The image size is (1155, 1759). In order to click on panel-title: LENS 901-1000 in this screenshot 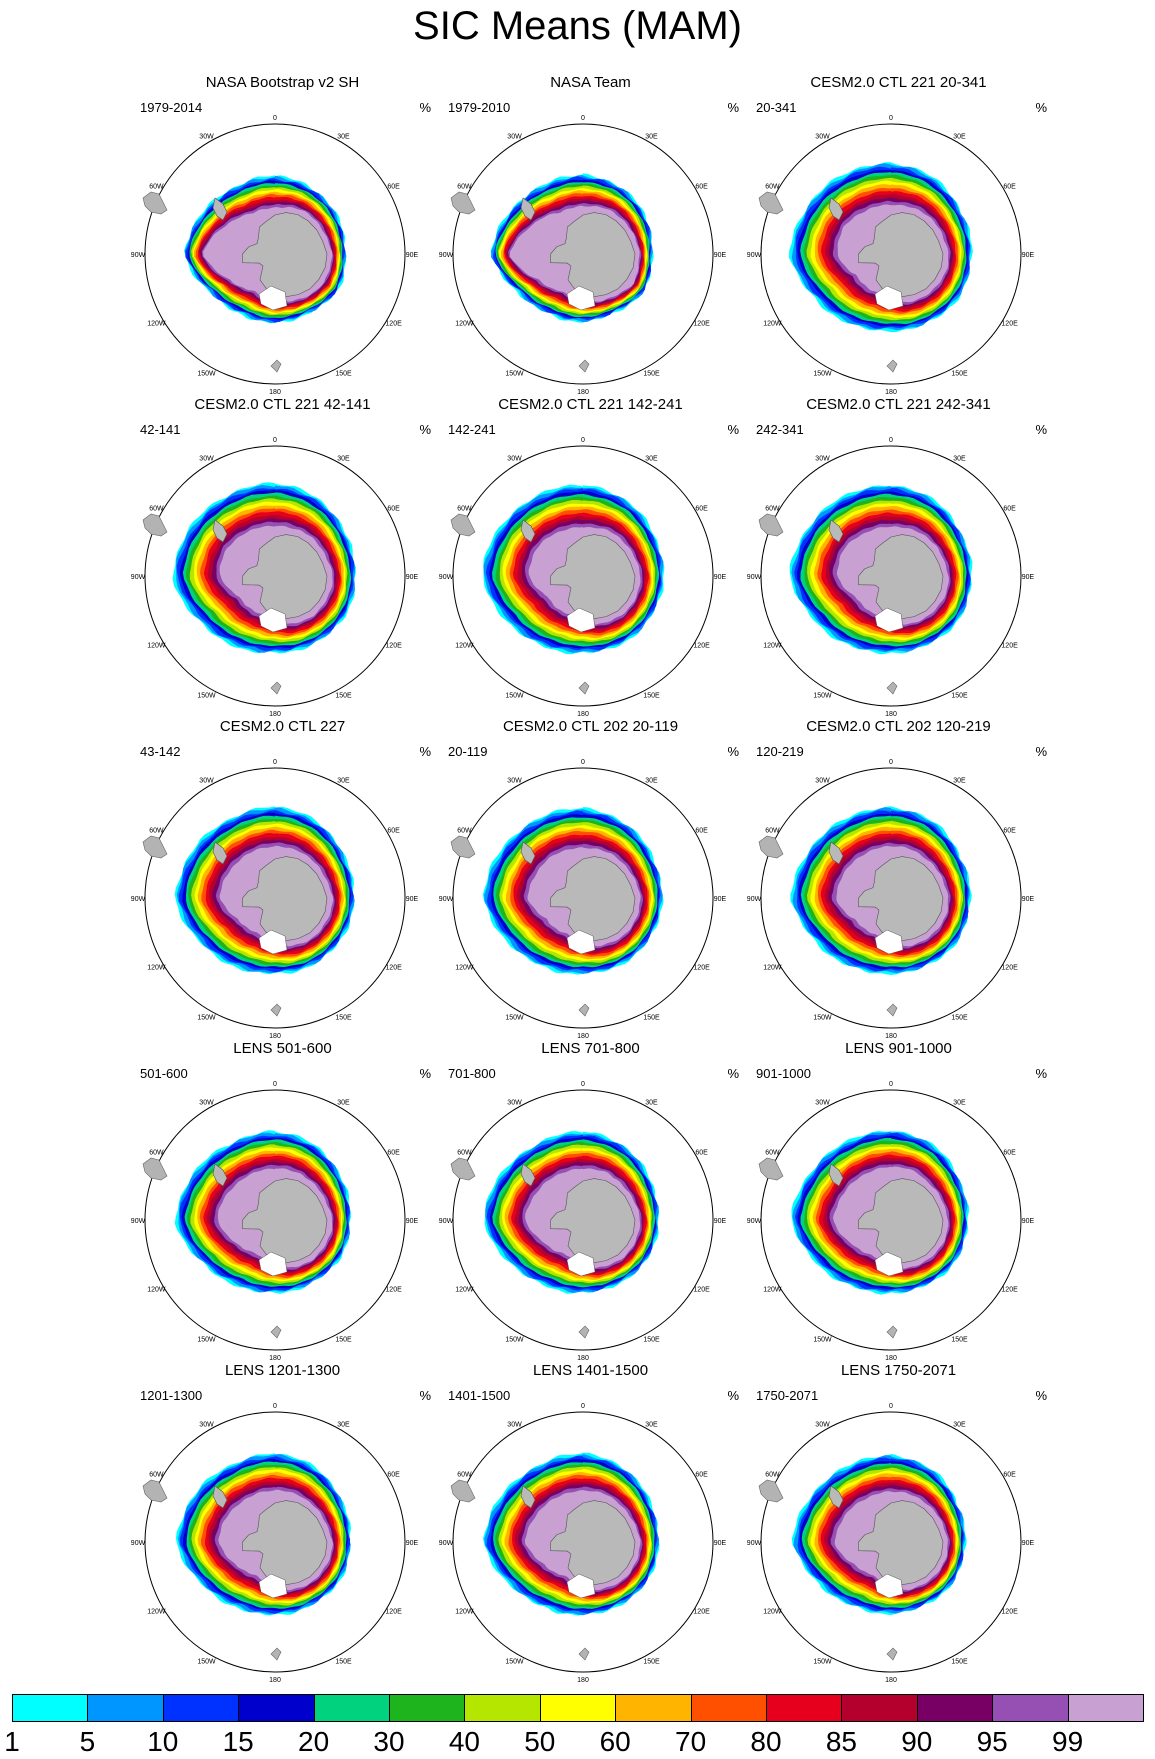, I will do `click(898, 1048)`.